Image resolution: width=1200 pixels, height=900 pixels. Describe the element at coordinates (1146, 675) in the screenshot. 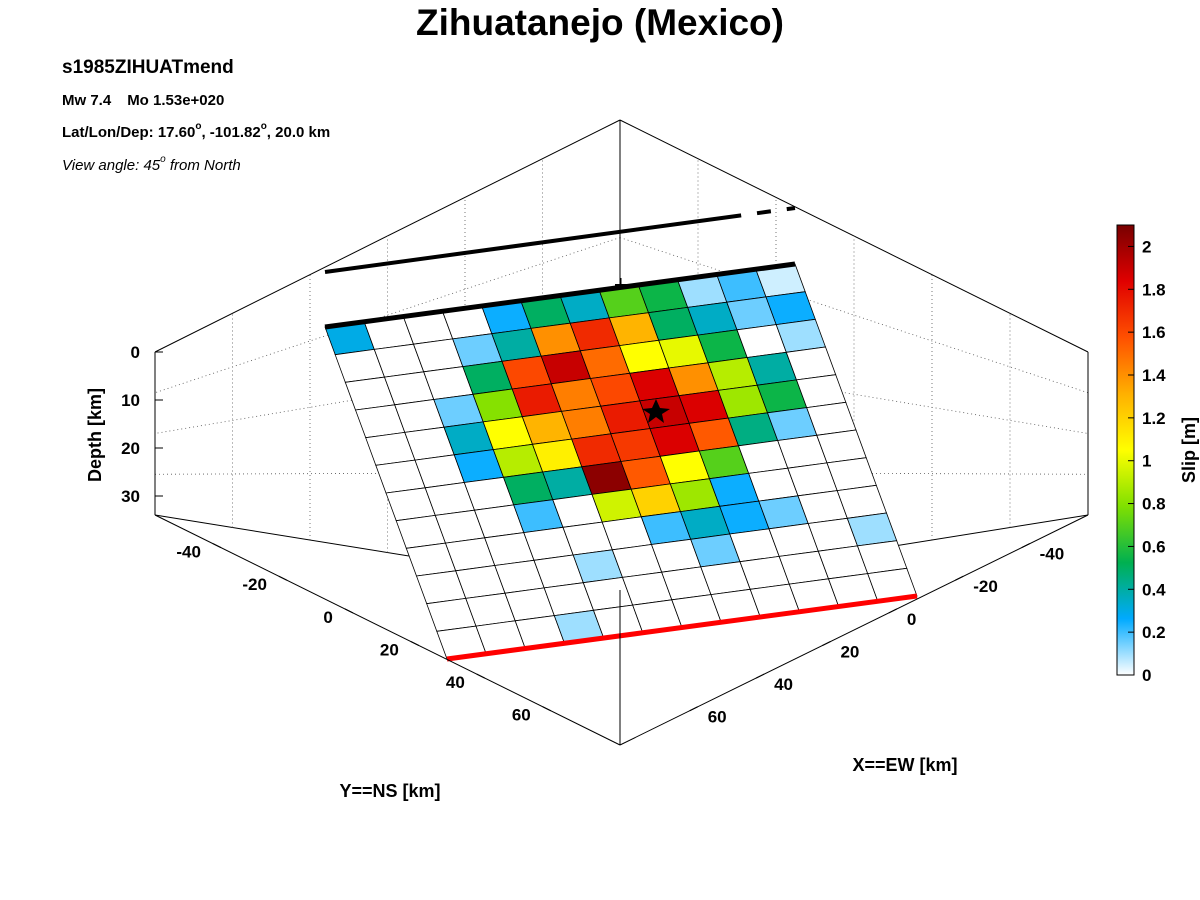

I see `colorbar-tick-label: 0` at that location.